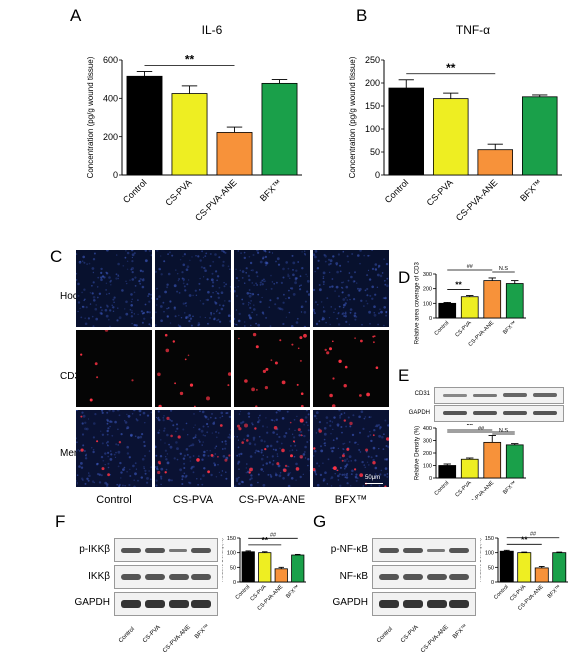 This screenshot has width=576, height=660. I want to click on significance-label: ##, so click(273, 535).